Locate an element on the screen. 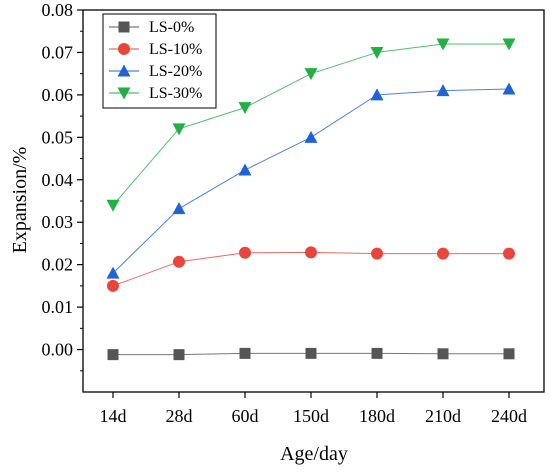 The width and height of the screenshot is (550, 472). x-axis-title: Age/day is located at coordinates (314, 454).